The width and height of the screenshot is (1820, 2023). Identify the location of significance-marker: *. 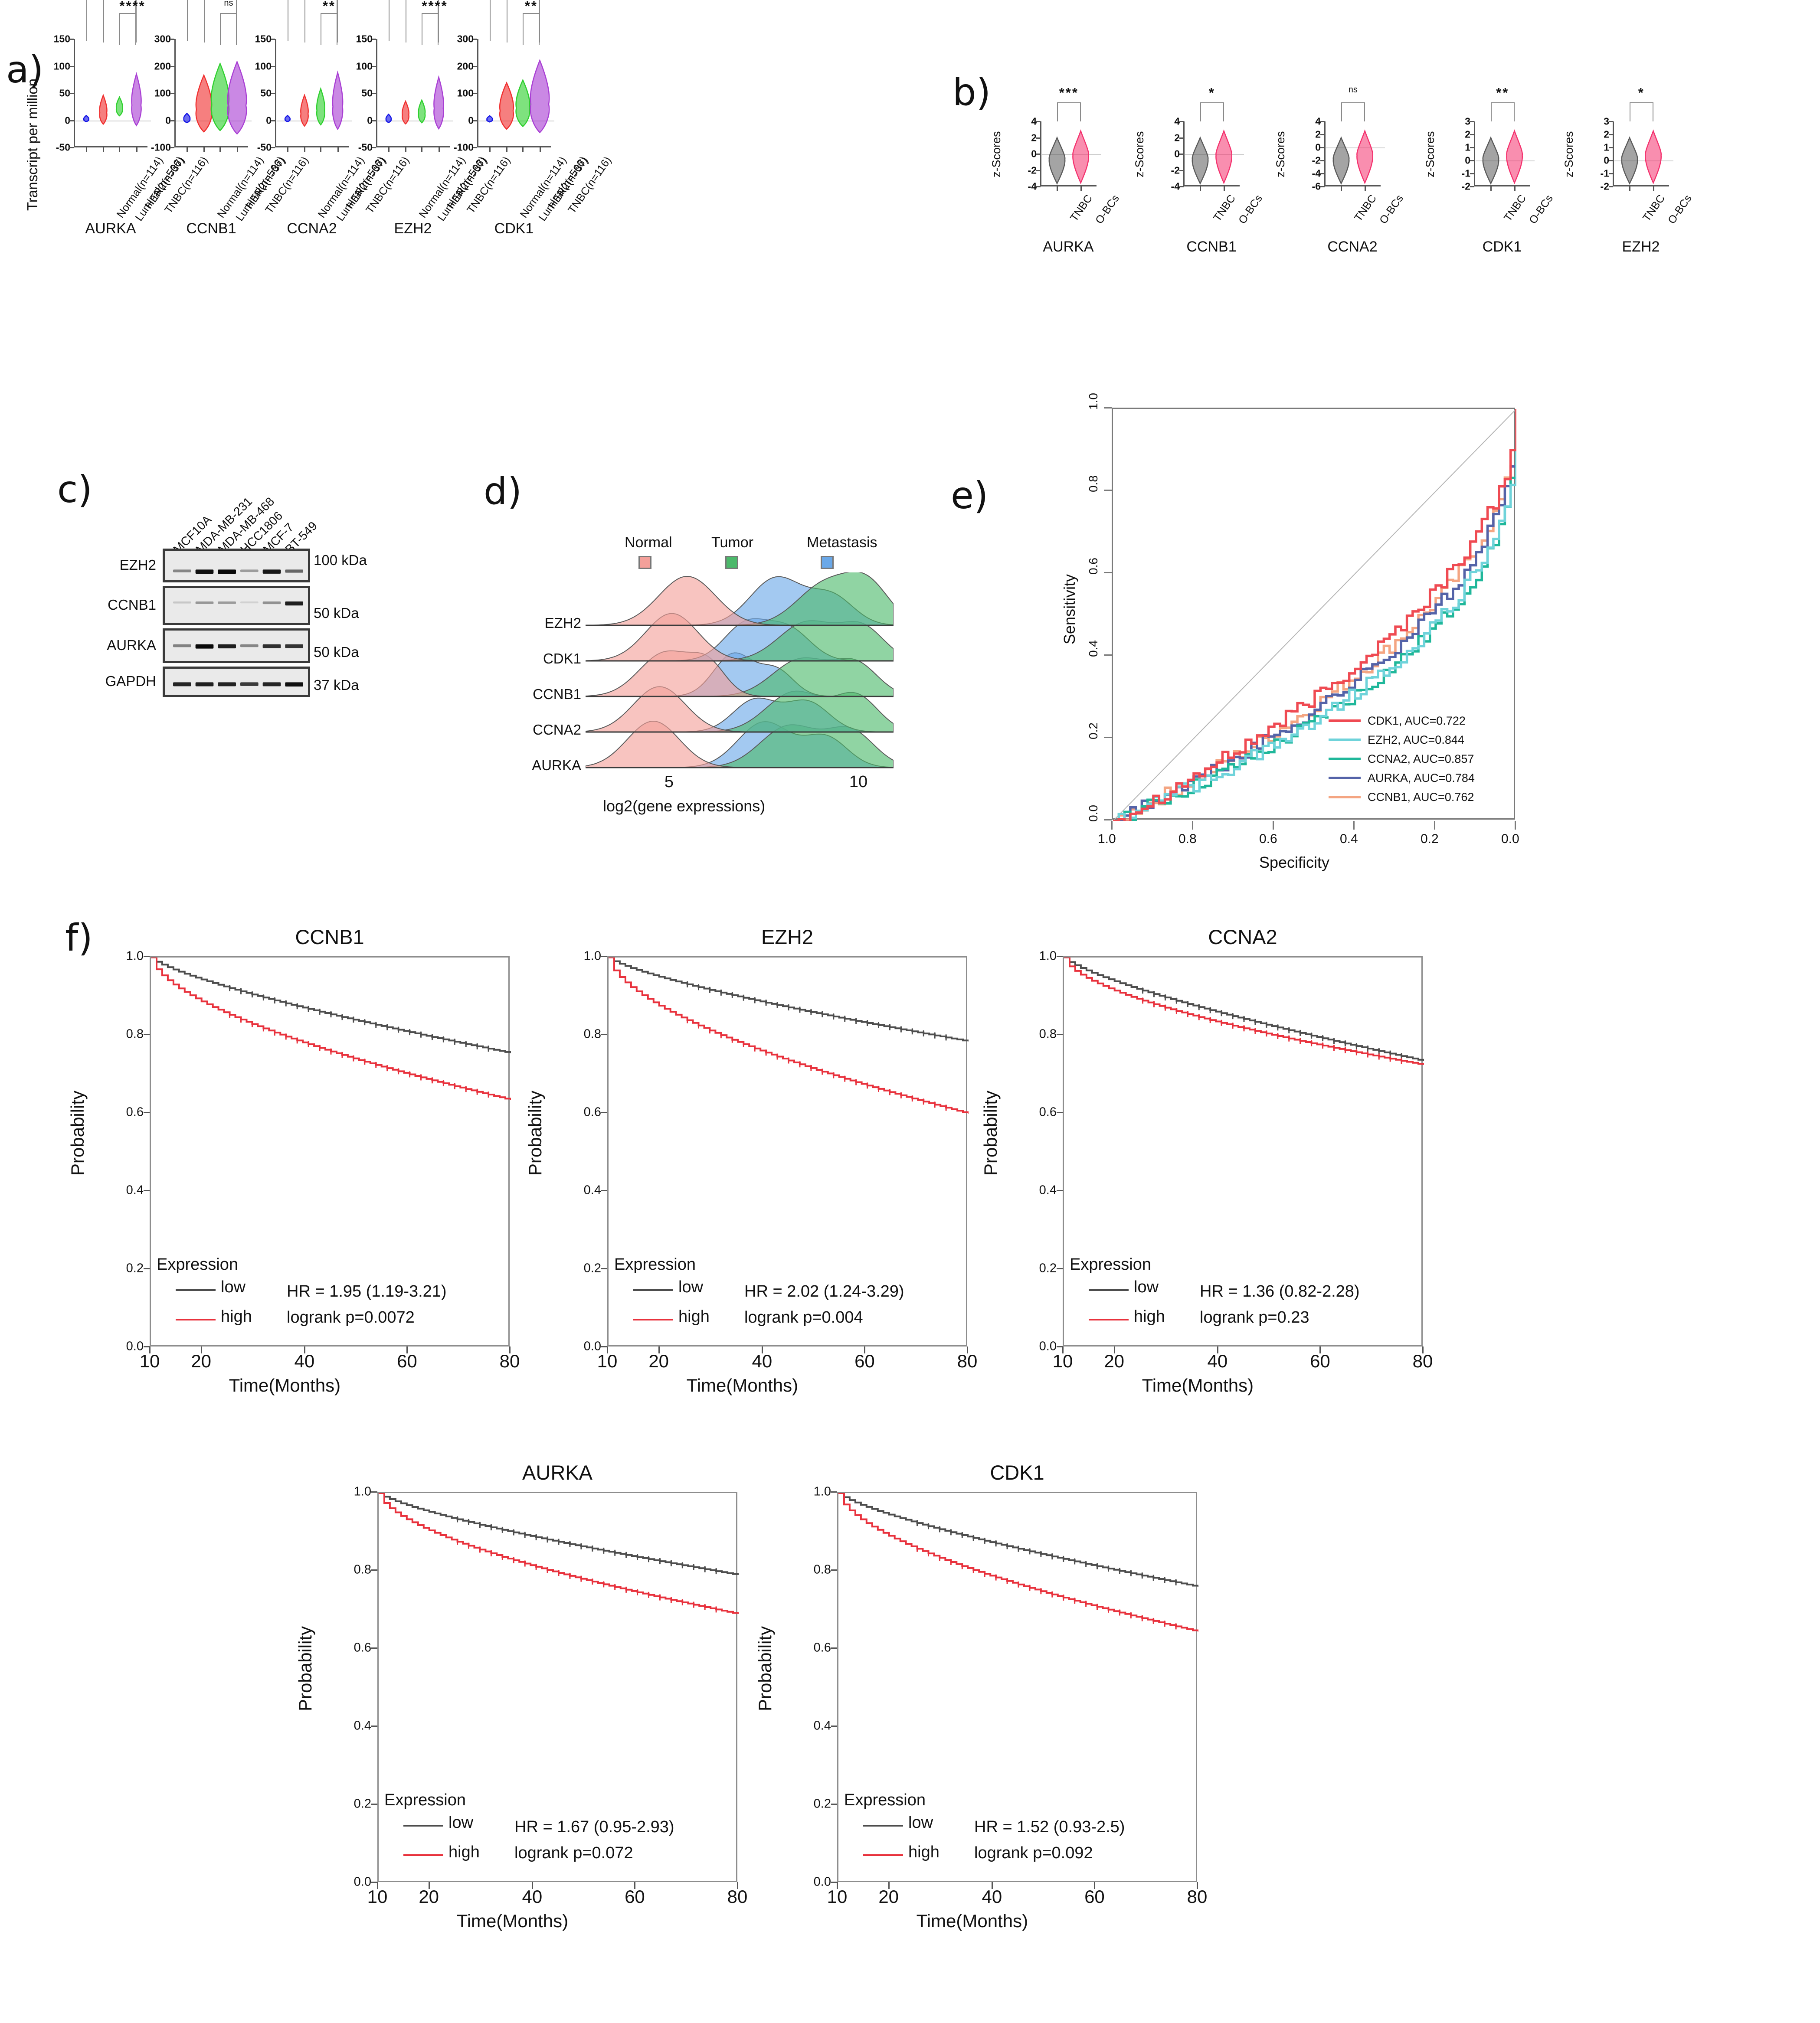
(1641, 92).